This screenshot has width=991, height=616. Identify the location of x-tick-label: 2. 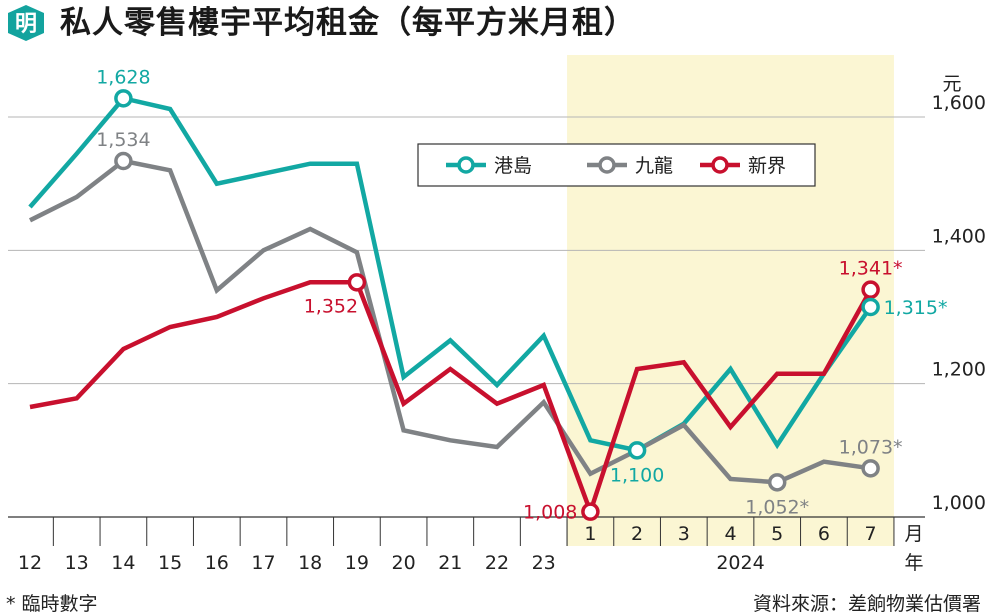
(637, 534).